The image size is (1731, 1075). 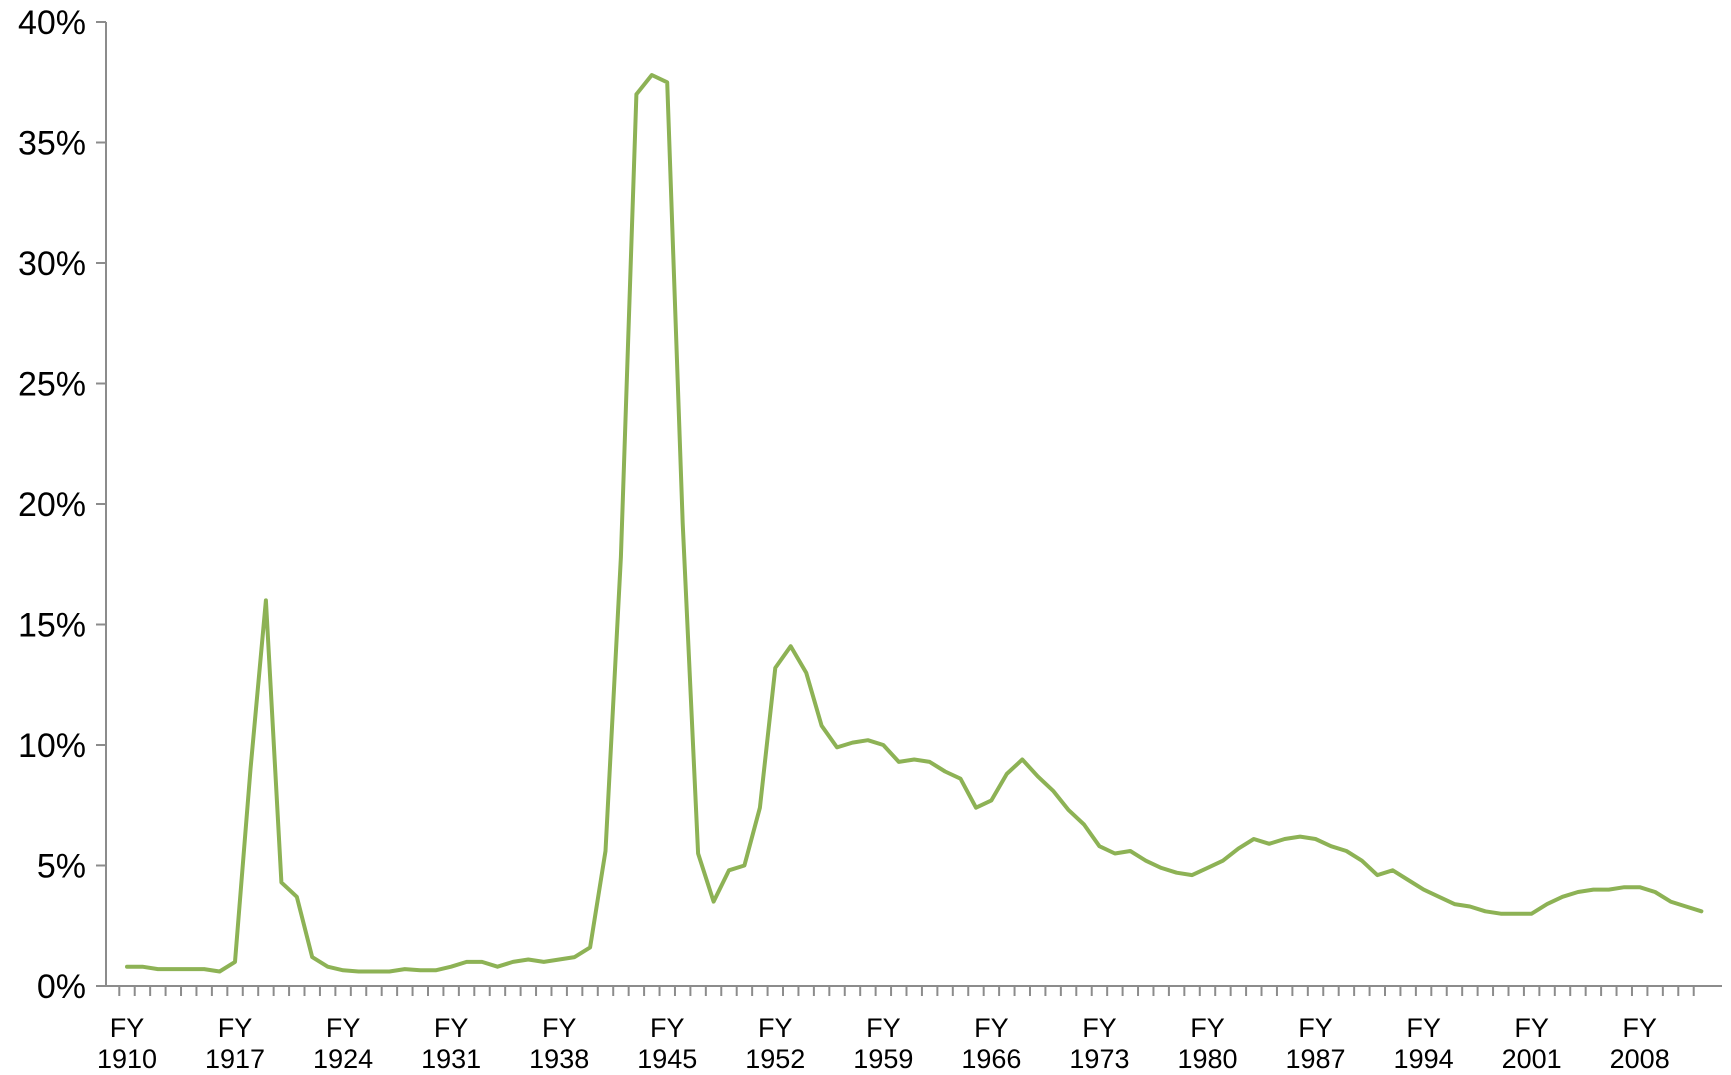 I want to click on x-tick-label-year: 1952, so click(x=775, y=1059).